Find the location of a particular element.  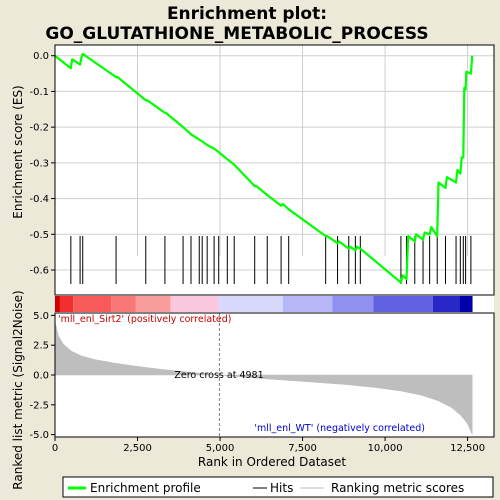

metric-ytick-label-3: -2.5 is located at coordinates (39, 405).